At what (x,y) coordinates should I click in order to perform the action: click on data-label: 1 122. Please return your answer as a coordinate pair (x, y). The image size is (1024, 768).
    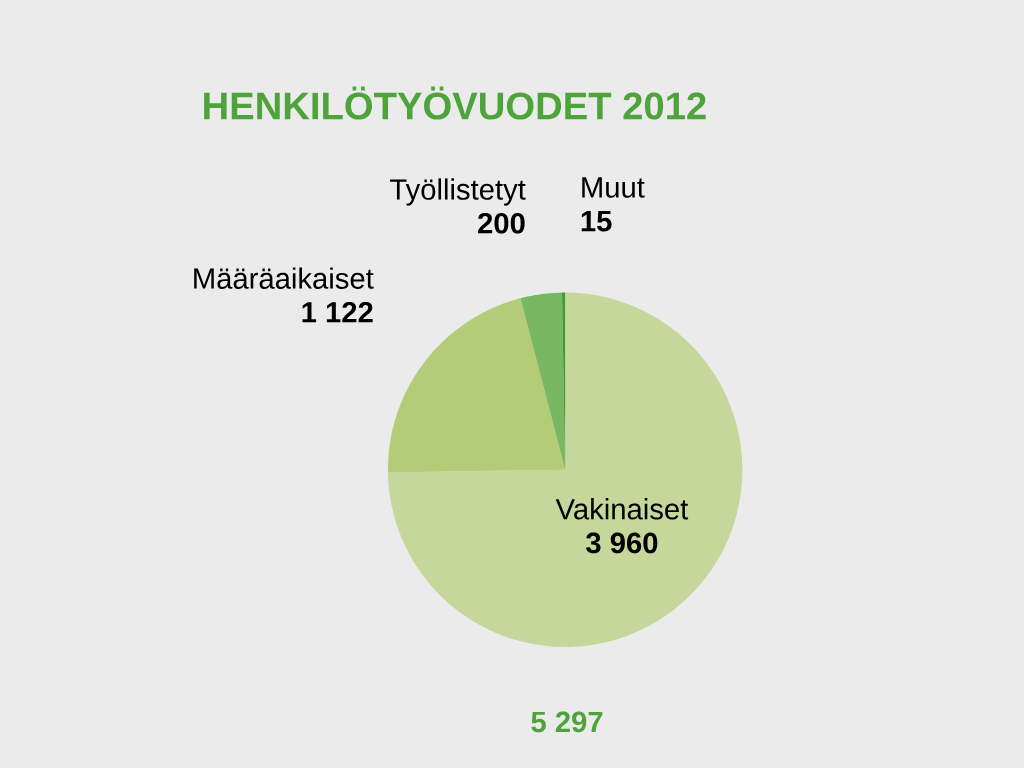
    Looking at the image, I should click on (337, 312).